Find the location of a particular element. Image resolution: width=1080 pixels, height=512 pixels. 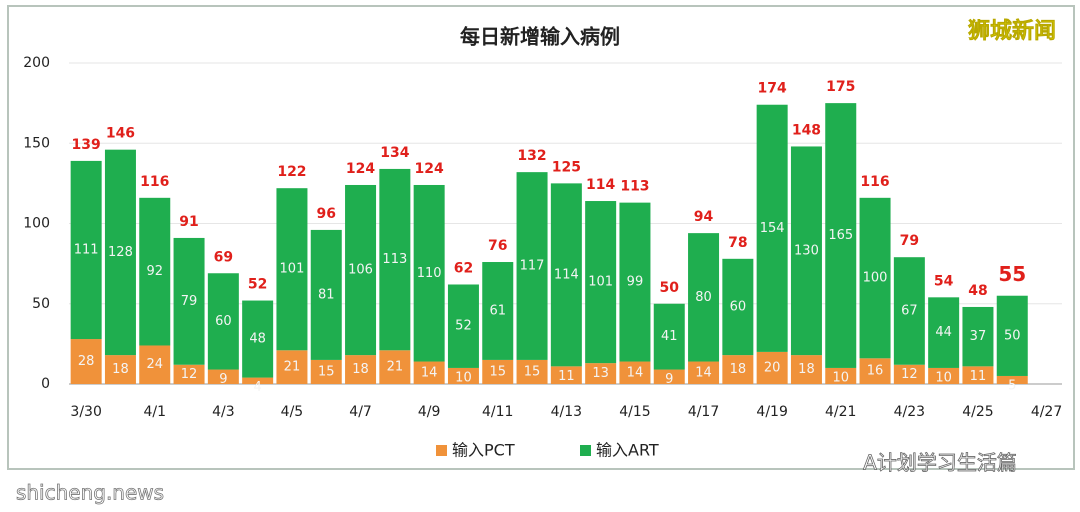

segment-label: 13 is located at coordinates (600, 373).